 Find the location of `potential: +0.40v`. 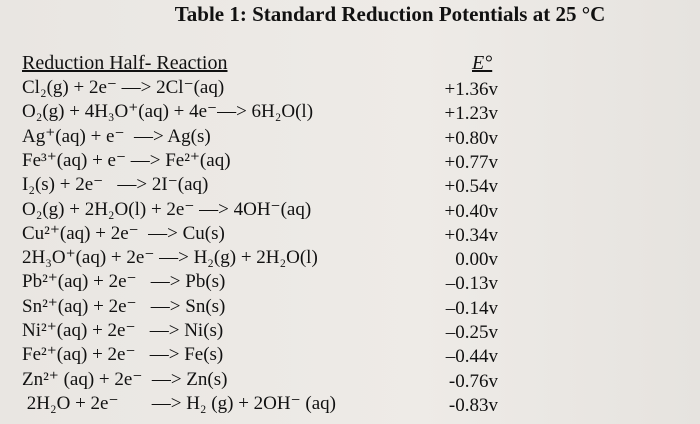

potential: +0.40v is located at coordinates (471, 211).